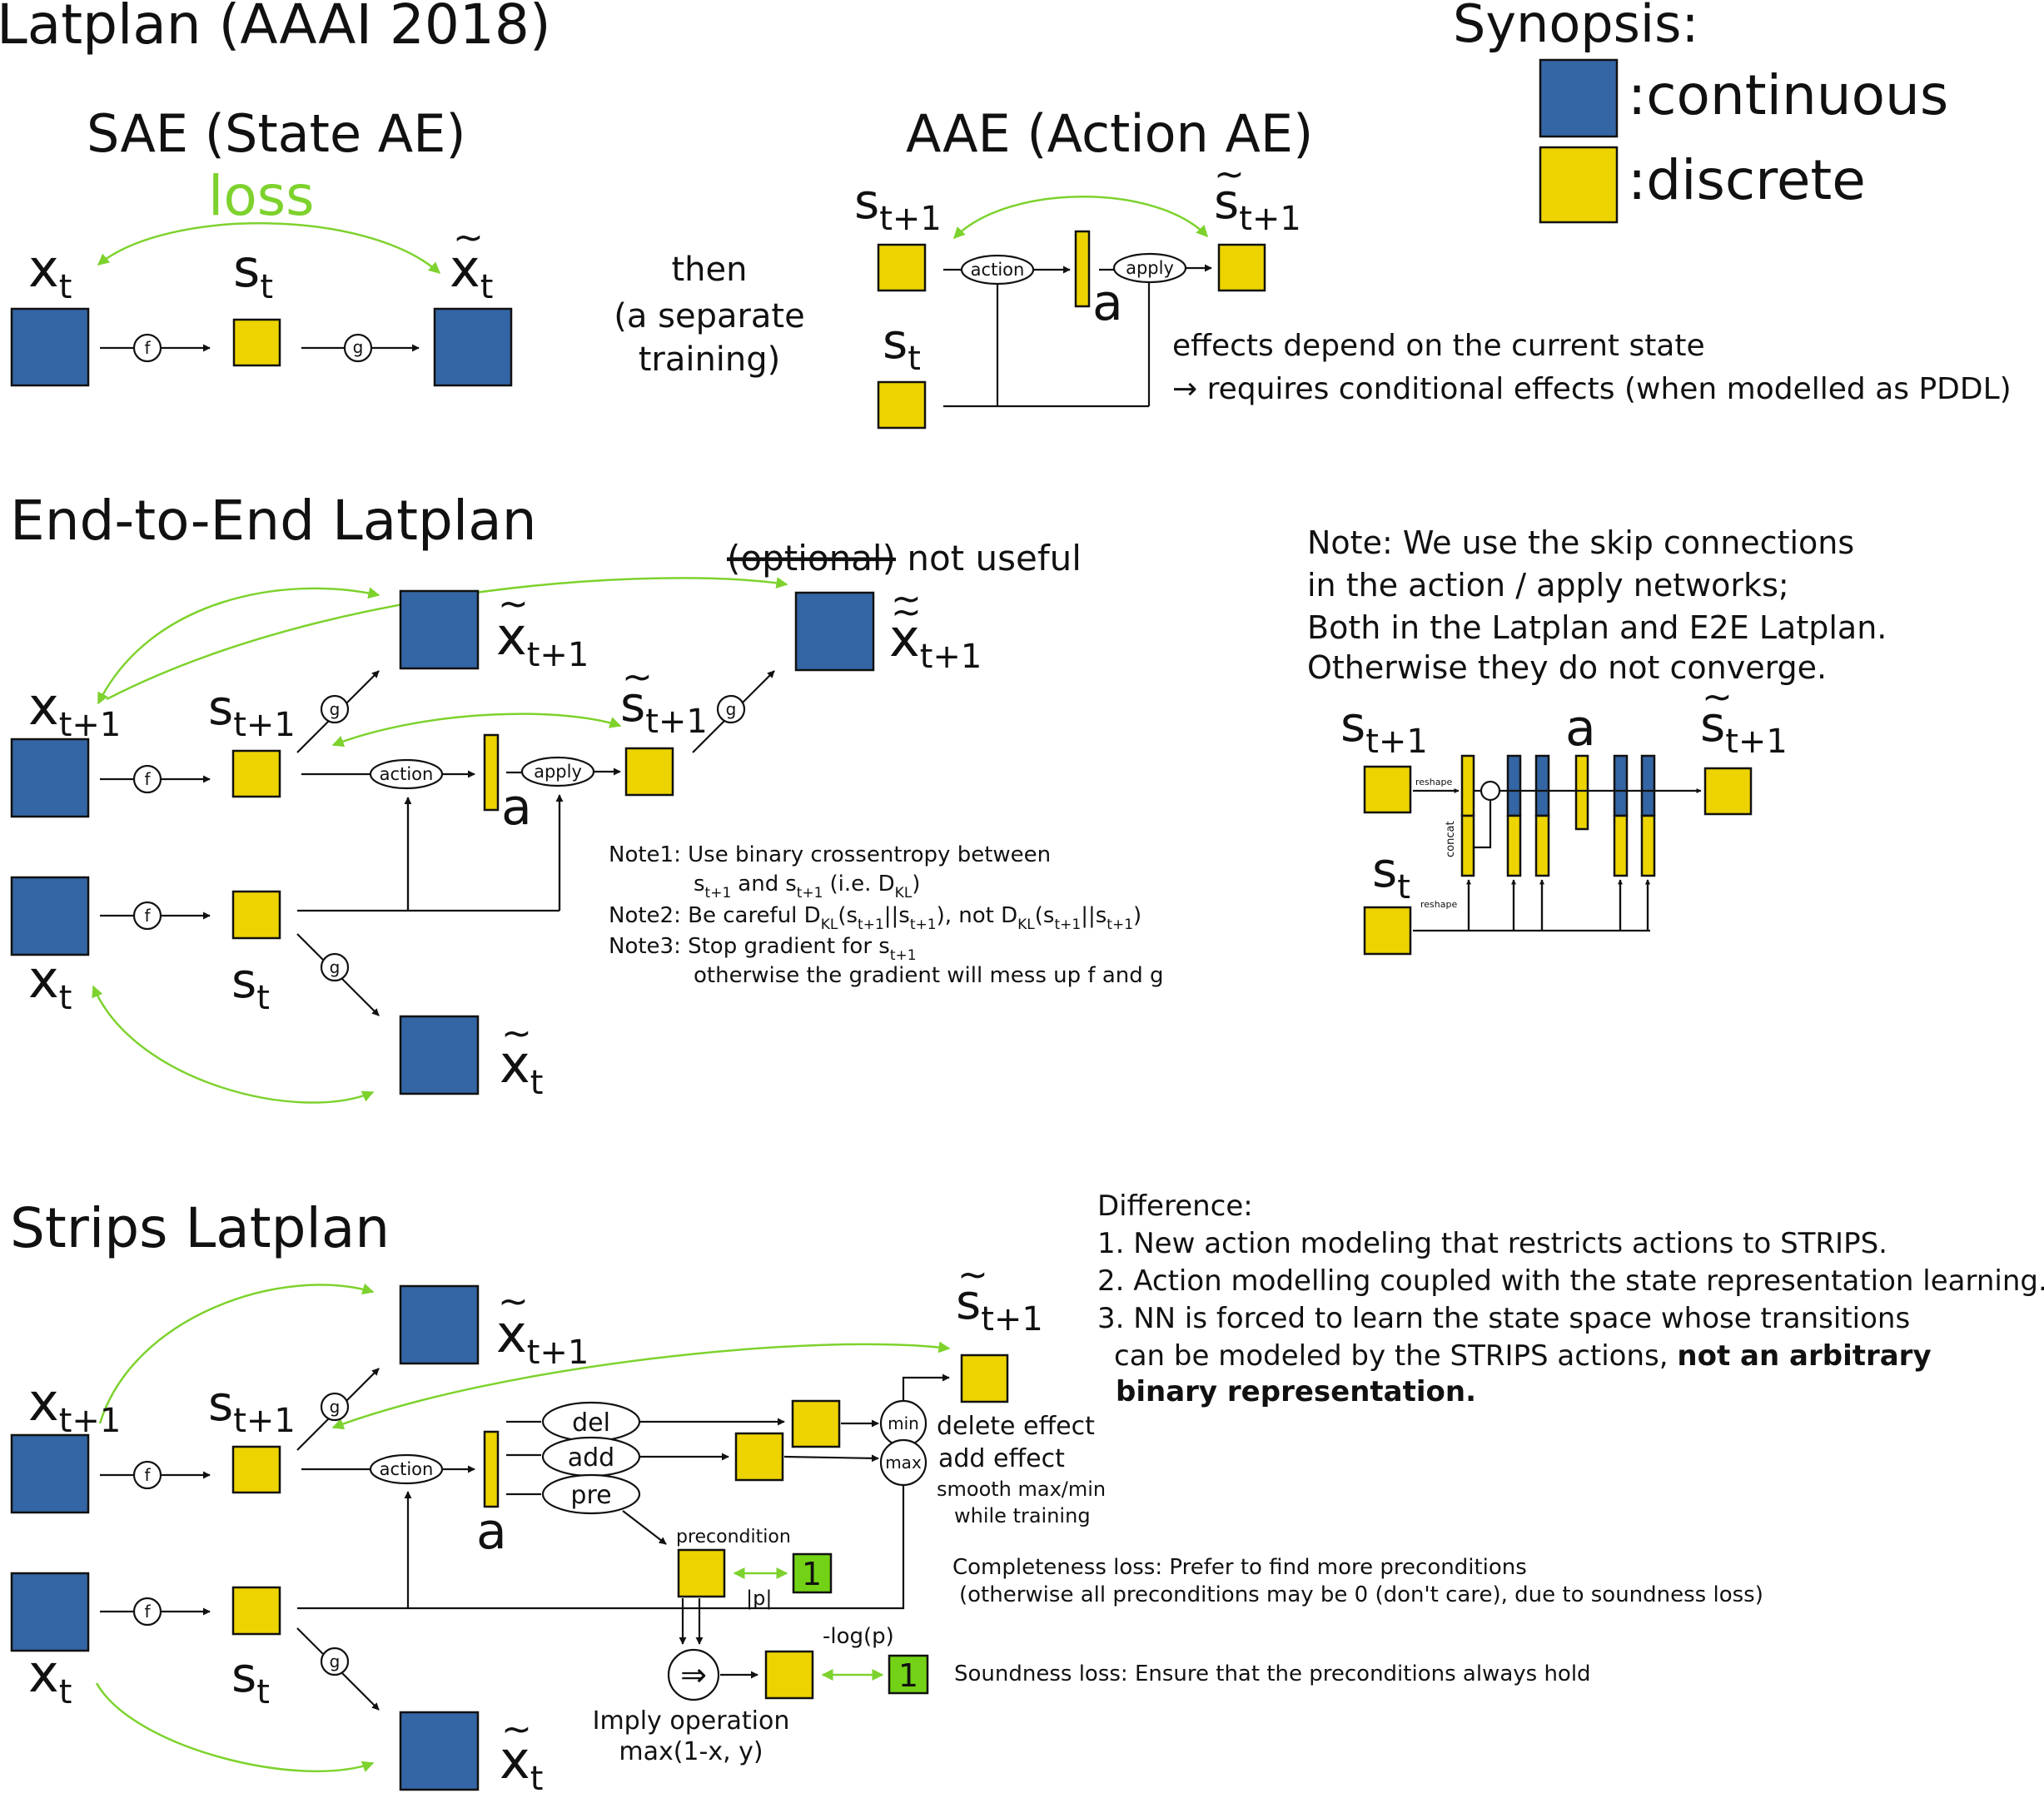 This screenshot has height=1808, width=2044. I want to click on strips-pre-label: pre, so click(590, 1495).